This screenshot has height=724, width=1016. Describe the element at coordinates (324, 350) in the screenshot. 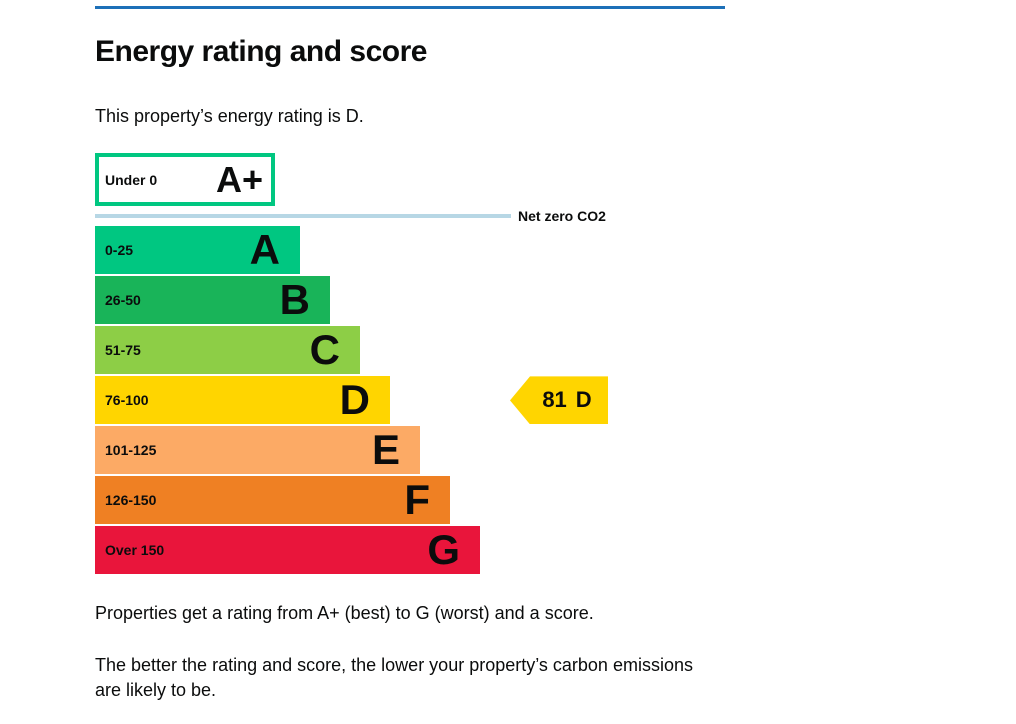

I see `band-rating-letter: C` at that location.